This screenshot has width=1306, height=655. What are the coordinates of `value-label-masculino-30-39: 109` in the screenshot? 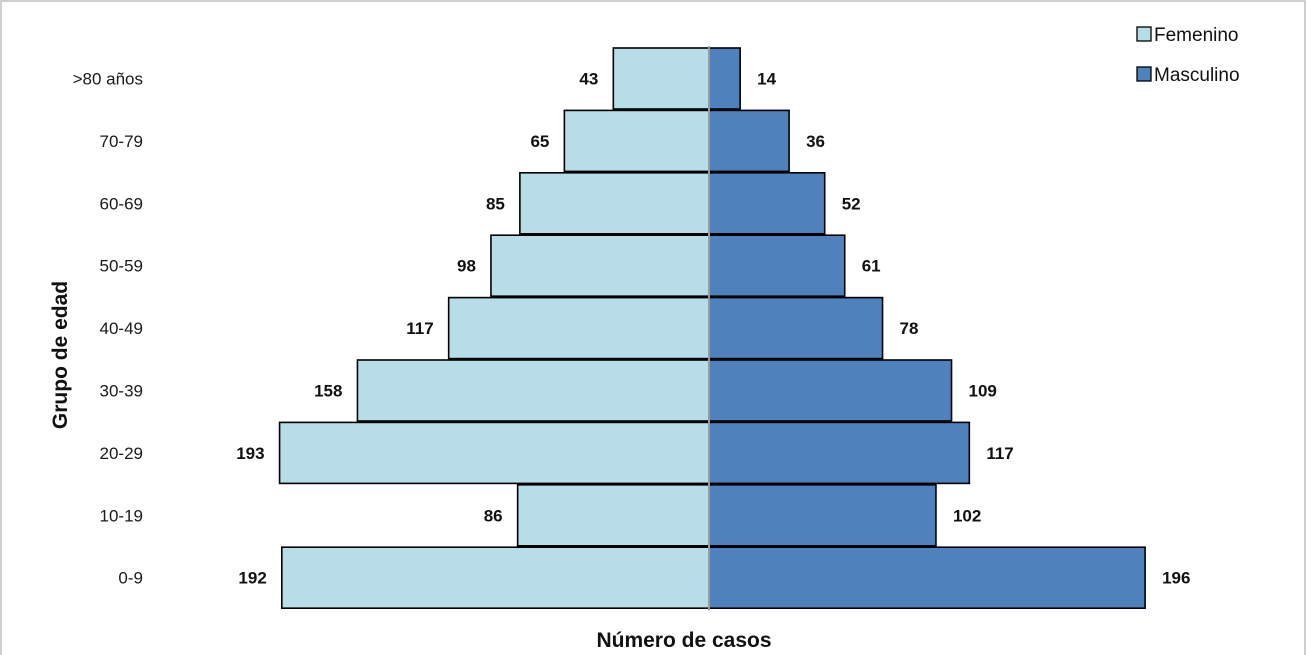 It's located at (983, 391).